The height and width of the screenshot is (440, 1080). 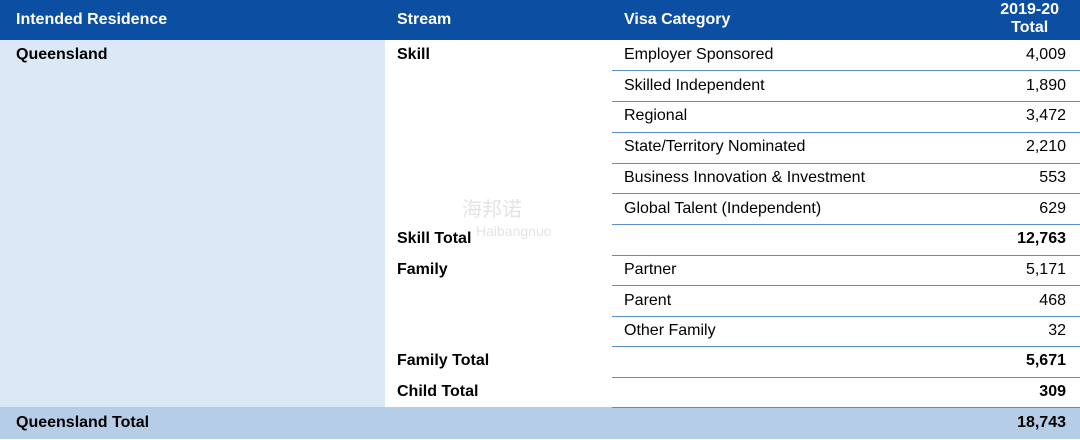 What do you see at coordinates (677, 19) in the screenshot?
I see `header-visa-category: Visa Category` at bounding box center [677, 19].